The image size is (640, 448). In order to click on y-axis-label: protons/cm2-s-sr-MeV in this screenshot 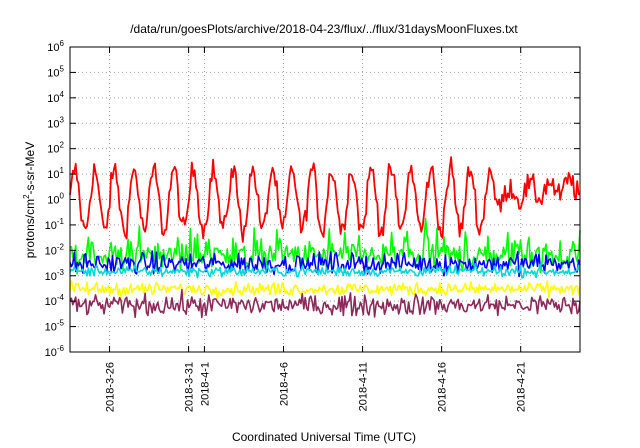, I will do `click(29, 200)`.